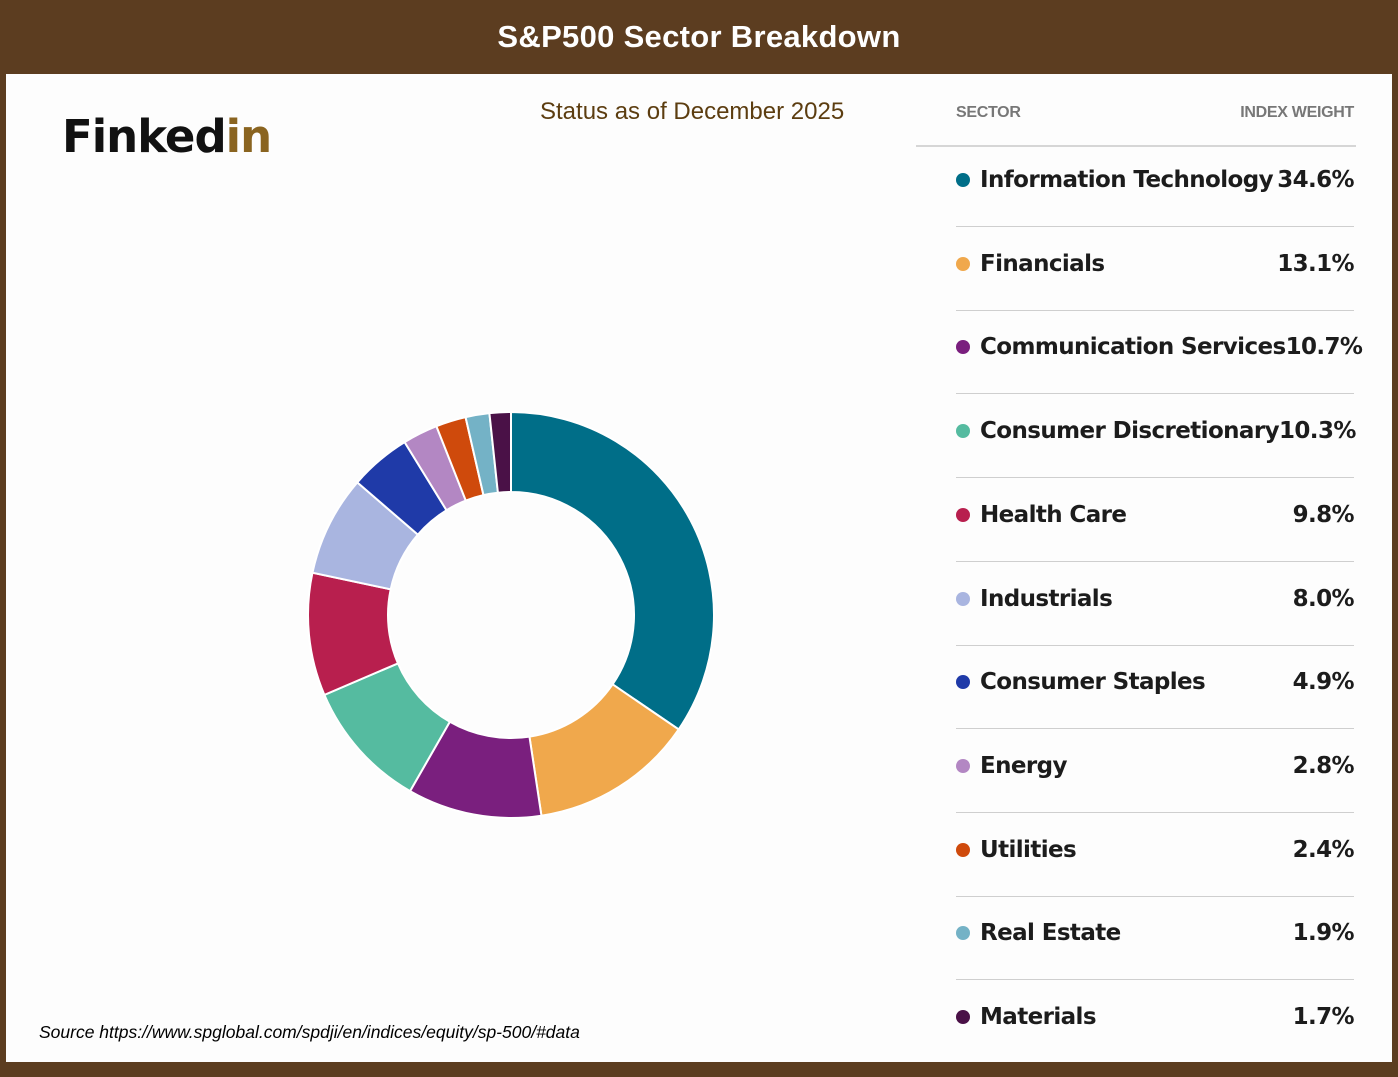  What do you see at coordinates (1323, 682) in the screenshot?
I see `sector-weight: 4.9%` at bounding box center [1323, 682].